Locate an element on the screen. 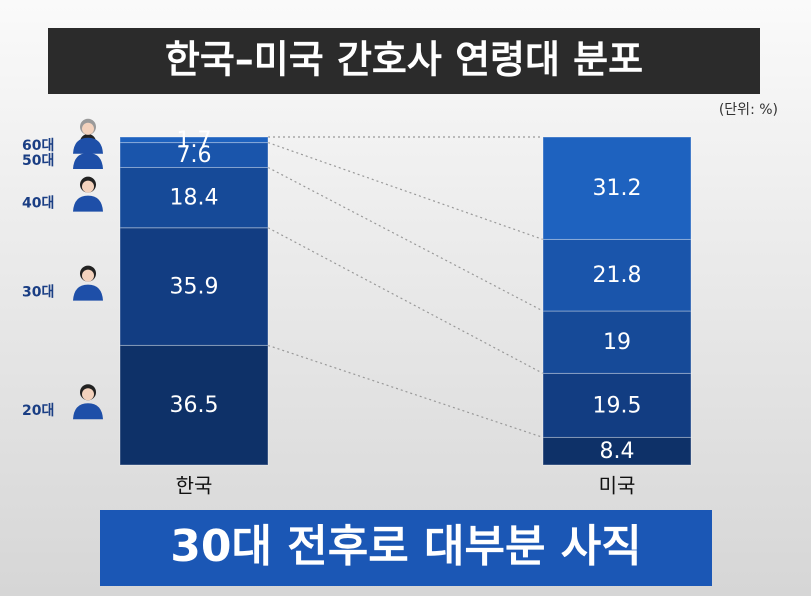 This screenshot has width=811, height=596. legend-label: 60대 is located at coordinates (38, 146).